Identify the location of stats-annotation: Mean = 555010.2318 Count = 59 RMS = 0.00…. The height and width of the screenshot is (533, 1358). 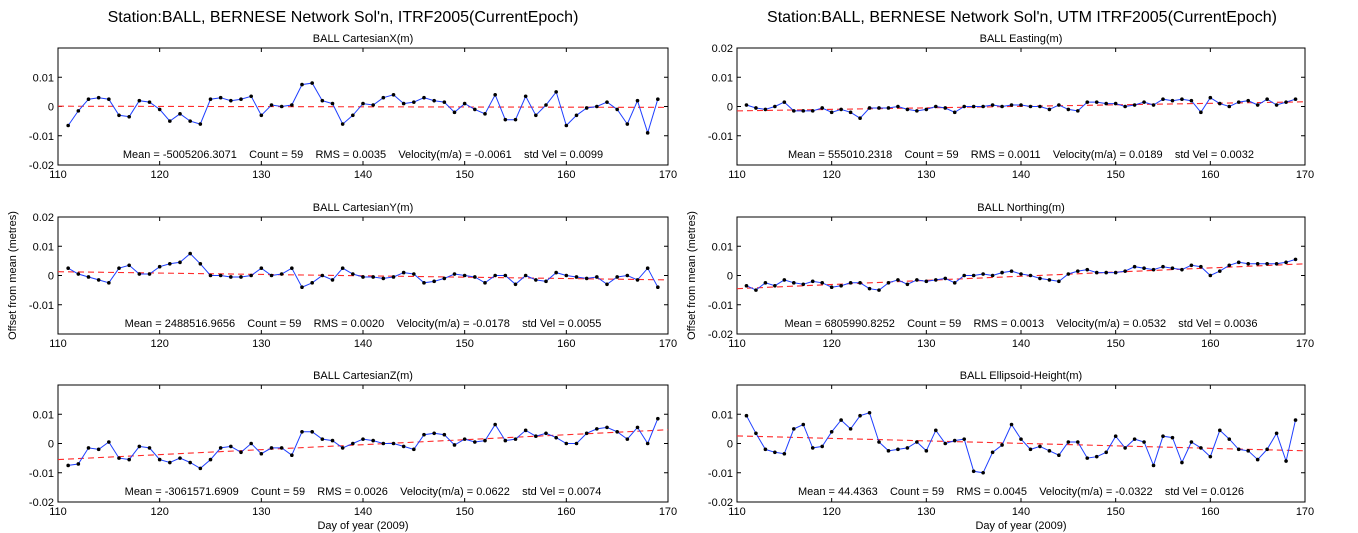
(1021, 155).